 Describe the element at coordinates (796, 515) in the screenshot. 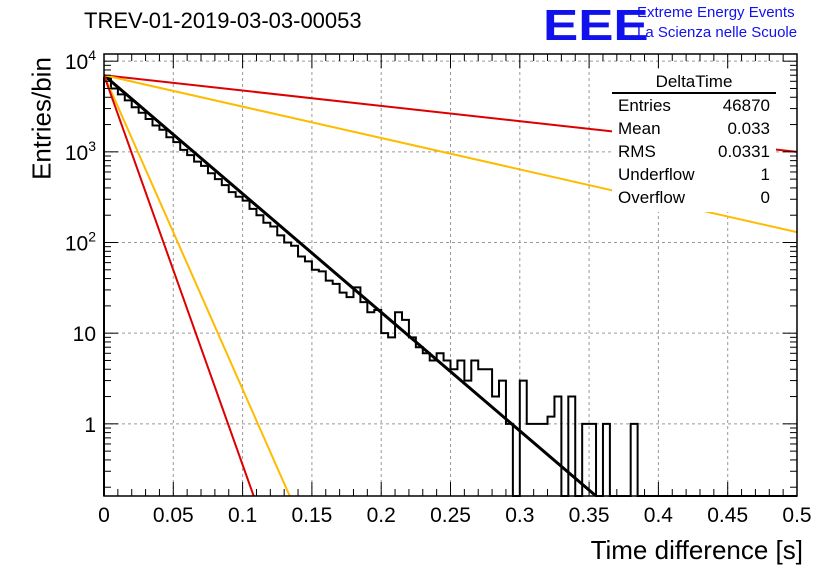

I see `x-tick-label: 0.5` at that location.